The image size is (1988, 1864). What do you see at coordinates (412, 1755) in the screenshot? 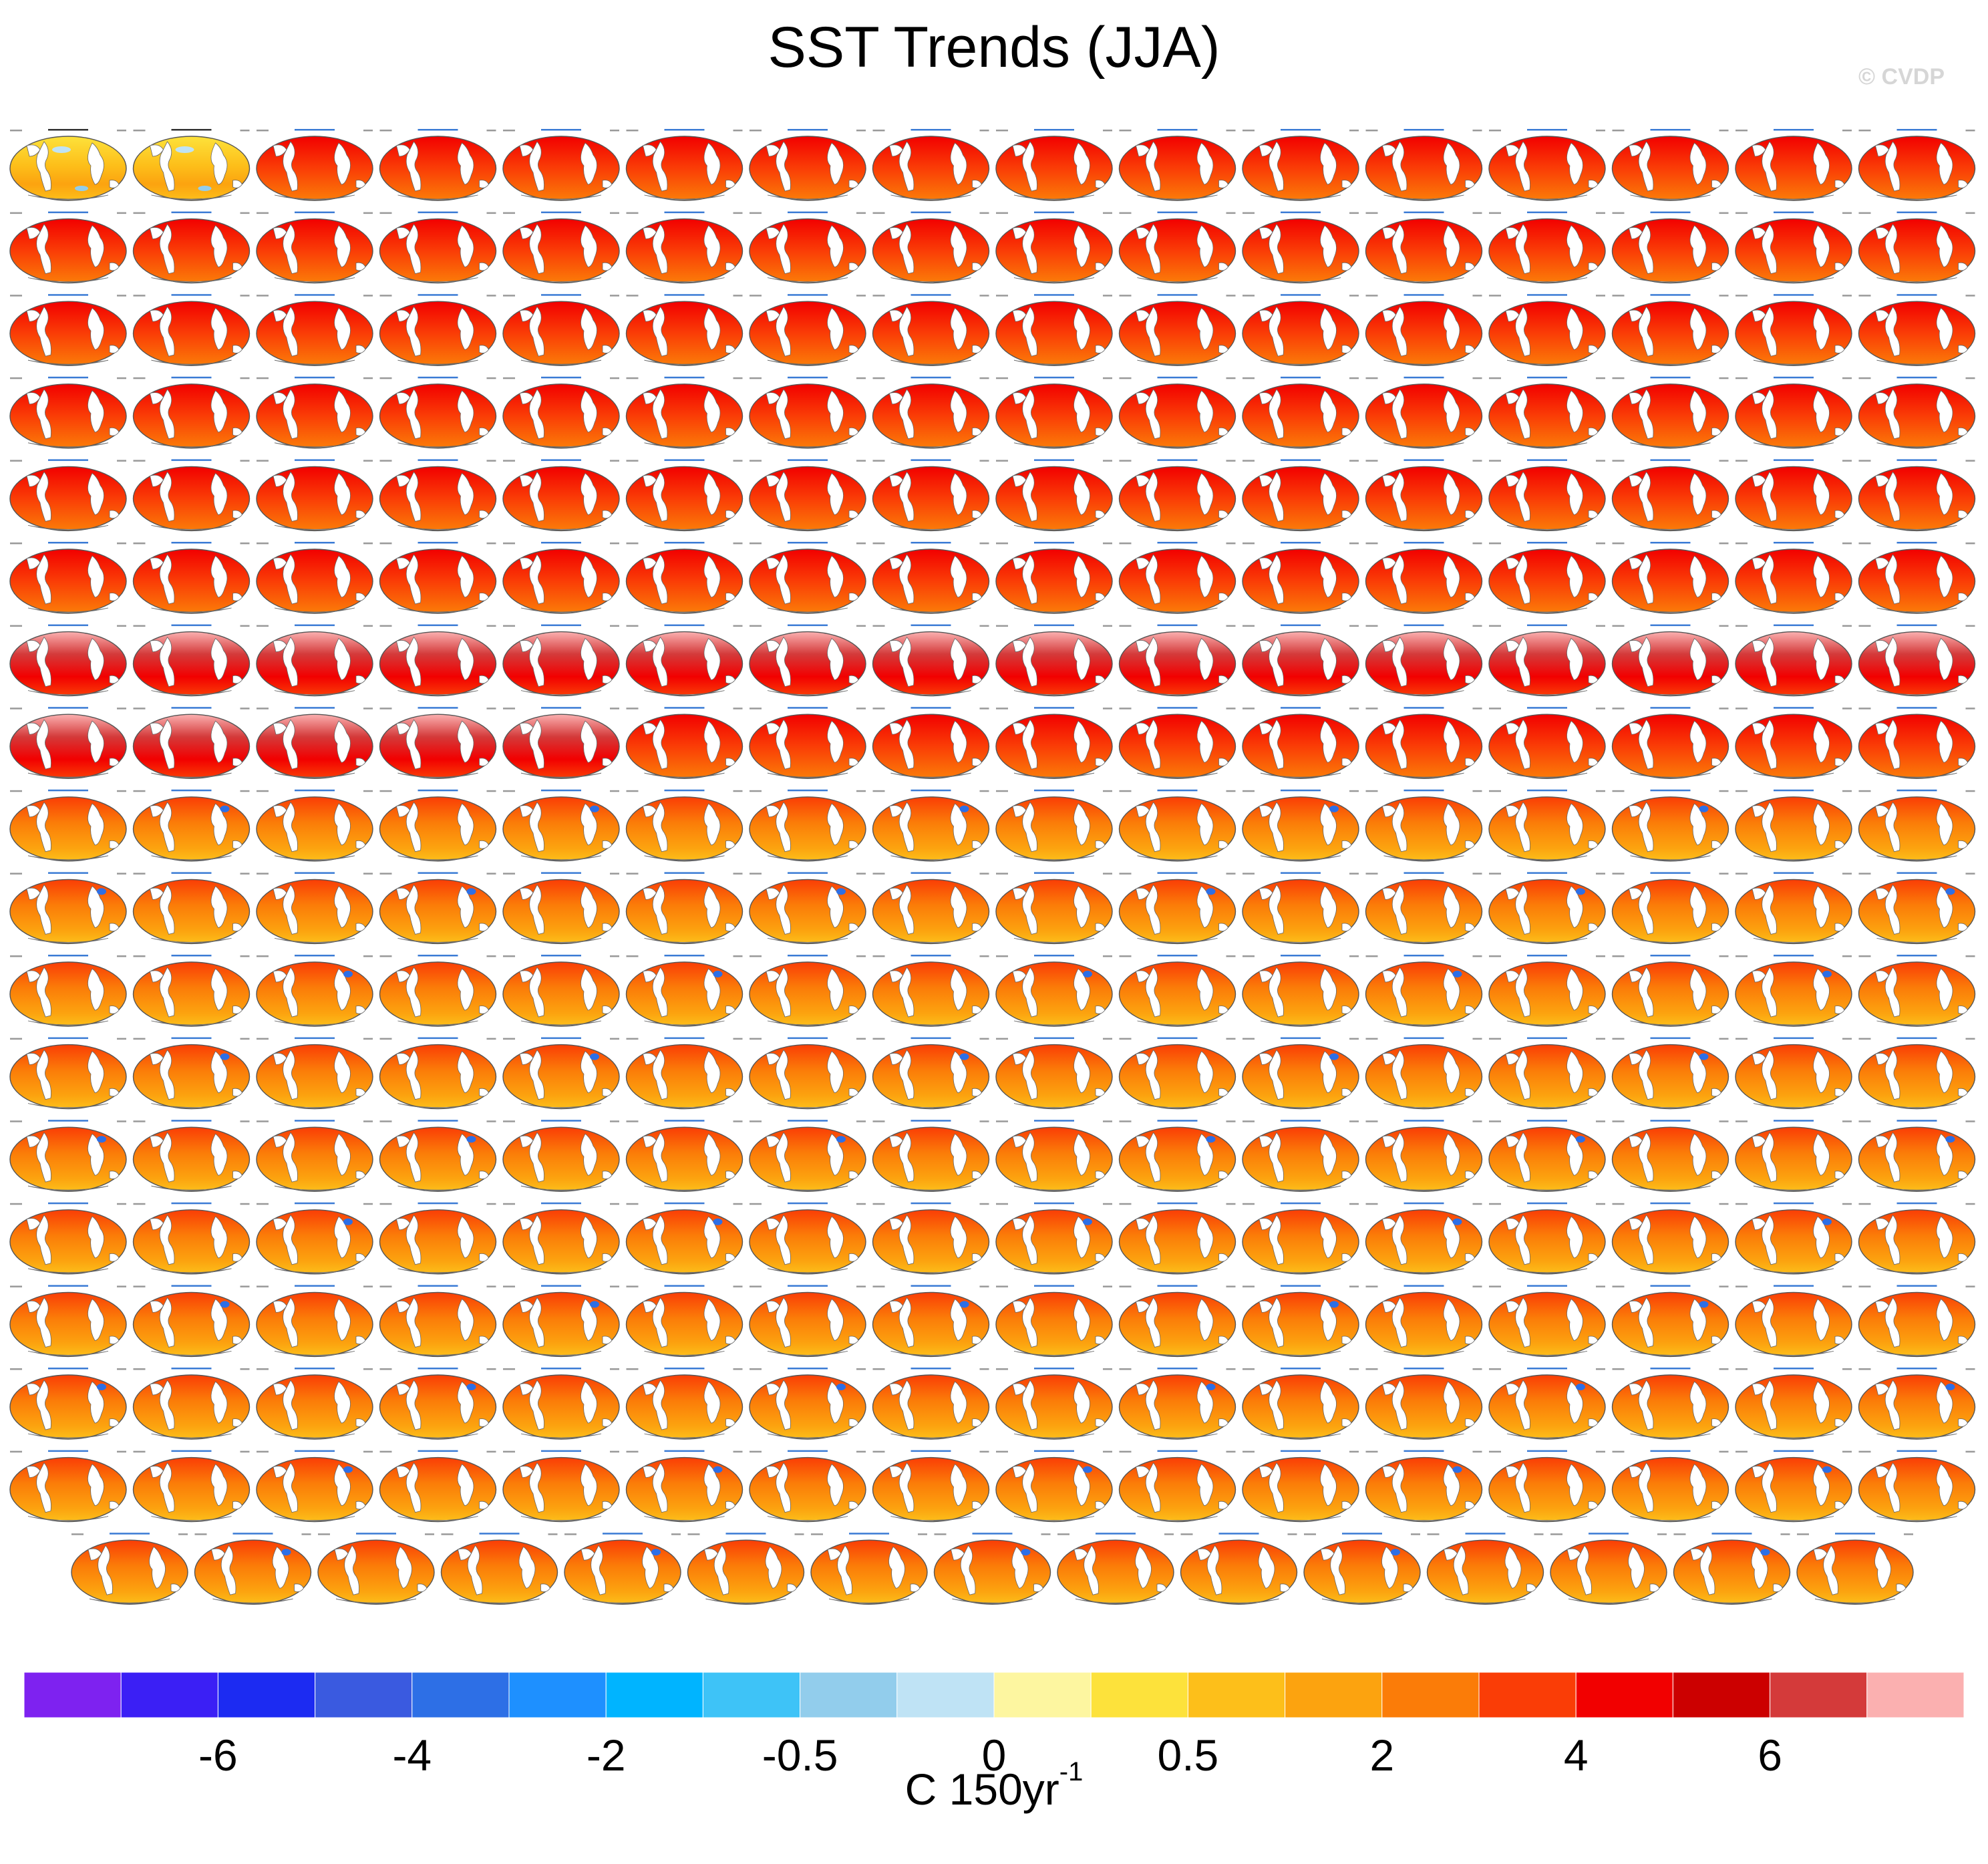
I see `colorbar-tick-label: -4` at bounding box center [412, 1755].